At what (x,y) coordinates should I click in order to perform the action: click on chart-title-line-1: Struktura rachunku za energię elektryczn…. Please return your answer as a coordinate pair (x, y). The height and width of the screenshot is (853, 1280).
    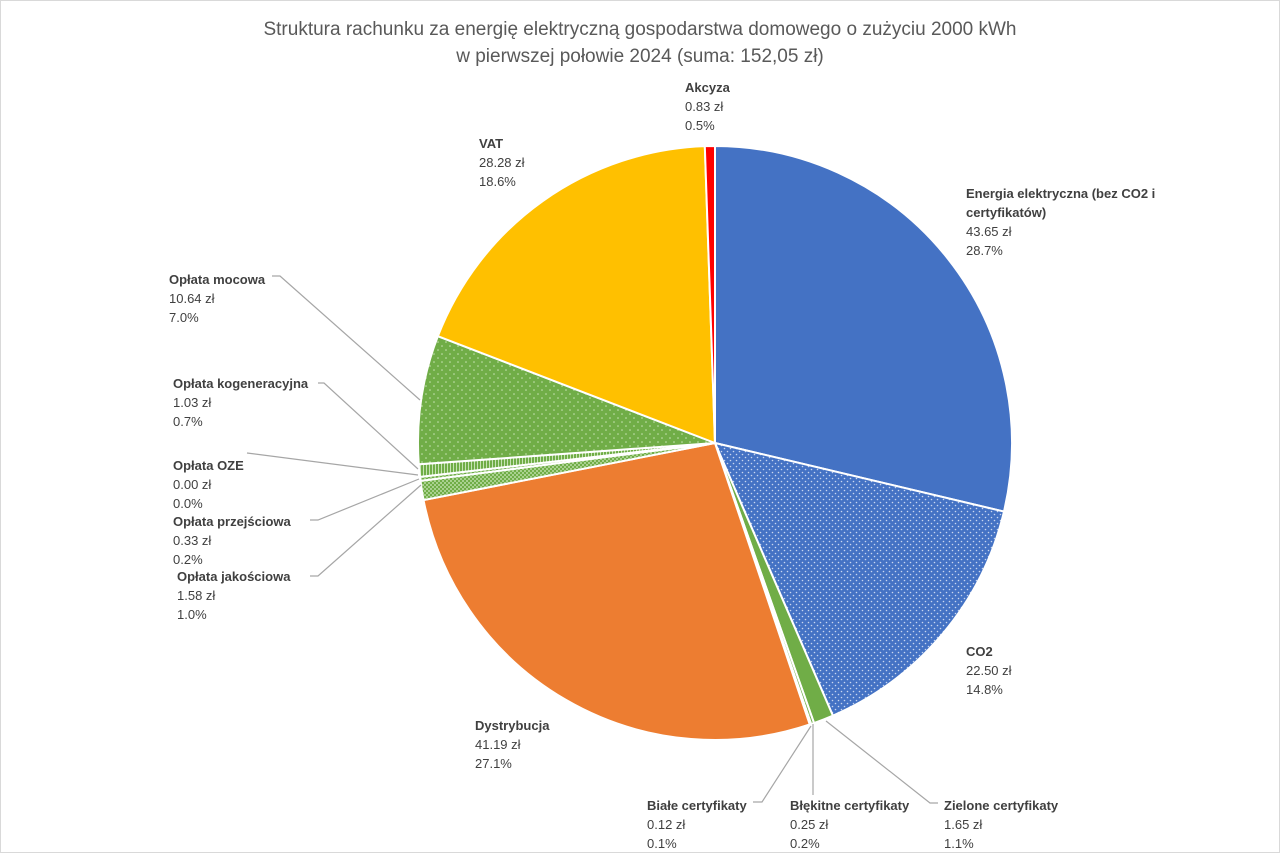
    Looking at the image, I should click on (640, 29).